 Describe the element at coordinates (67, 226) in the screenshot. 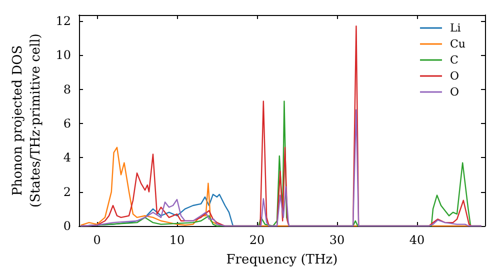

I see `y-tick-label: 0` at that location.